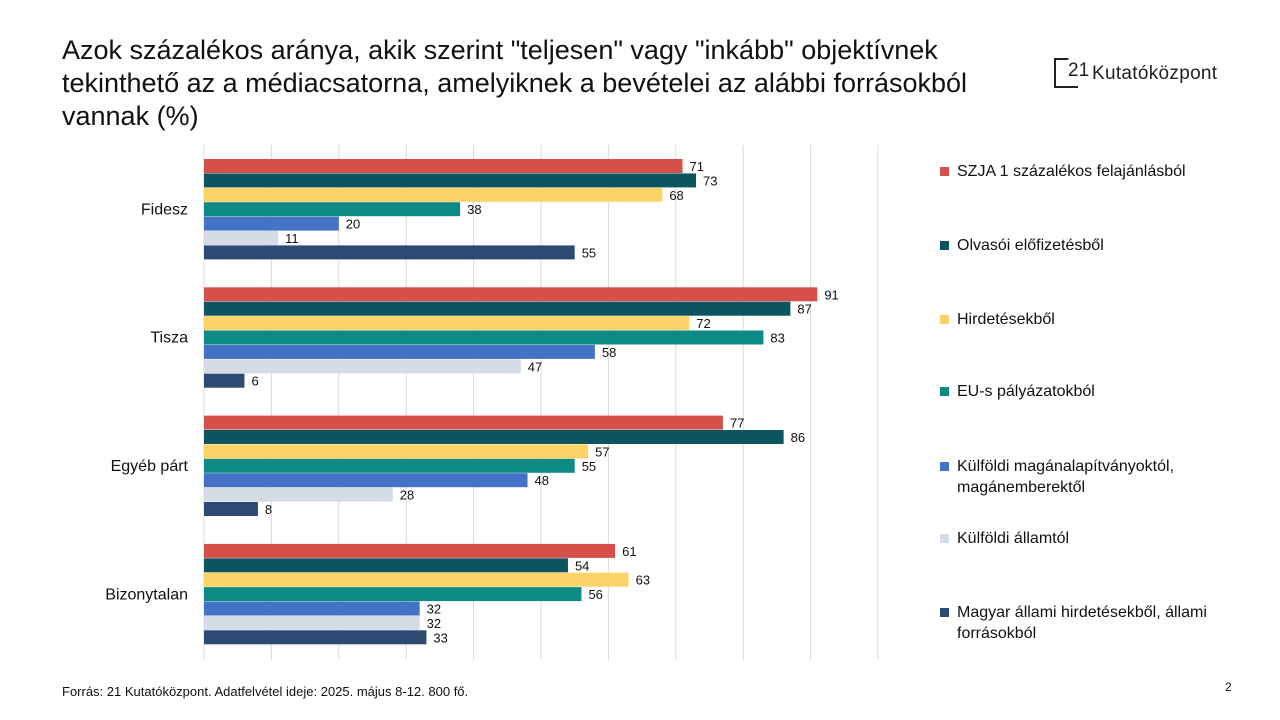 This screenshot has height=720, width=1280. Describe the element at coordinates (1013, 538) in the screenshot. I see `legend-label: Külföldi államtól` at that location.